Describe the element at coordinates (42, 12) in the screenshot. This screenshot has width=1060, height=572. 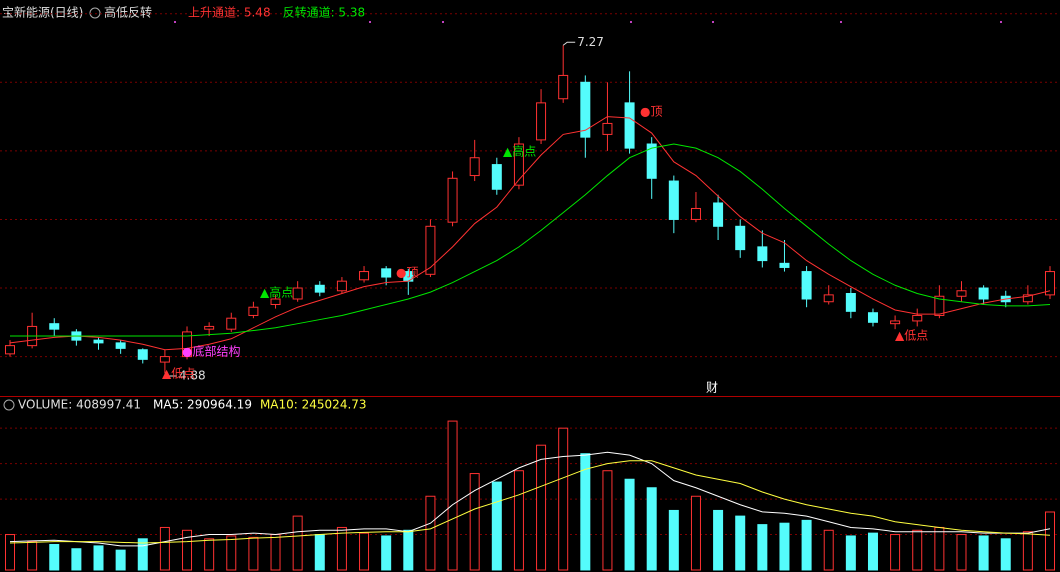
I see `chart-title: 宝新能源(日线)` at that location.